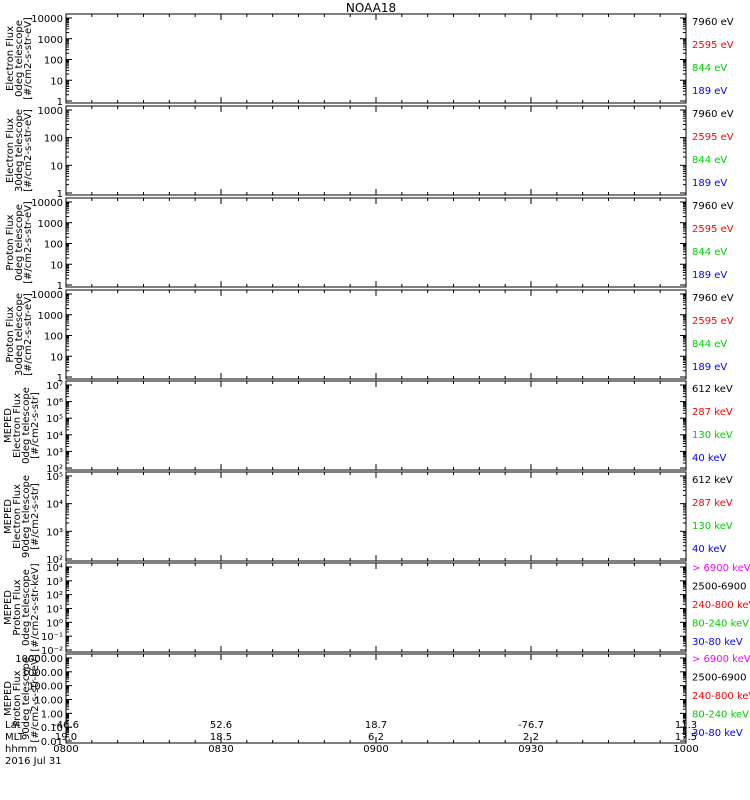 The height and width of the screenshot is (800, 750). What do you see at coordinates (685, 749) in the screenshot?
I see `footer-value: 1000` at bounding box center [685, 749].